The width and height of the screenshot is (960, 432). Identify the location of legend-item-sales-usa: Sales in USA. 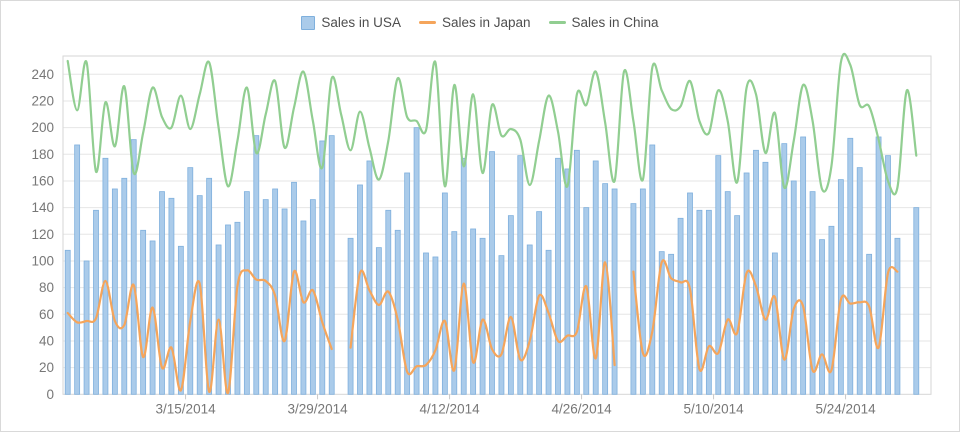
(351, 22).